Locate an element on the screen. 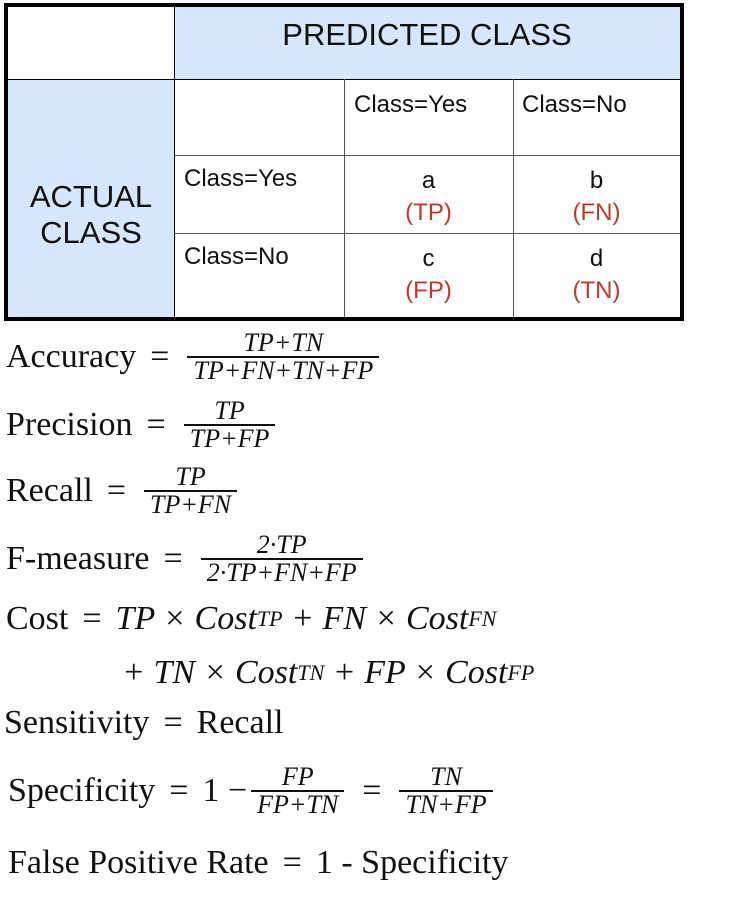 The height and width of the screenshot is (900, 736). denominator: 2·TP+FN+FP is located at coordinates (281, 572).